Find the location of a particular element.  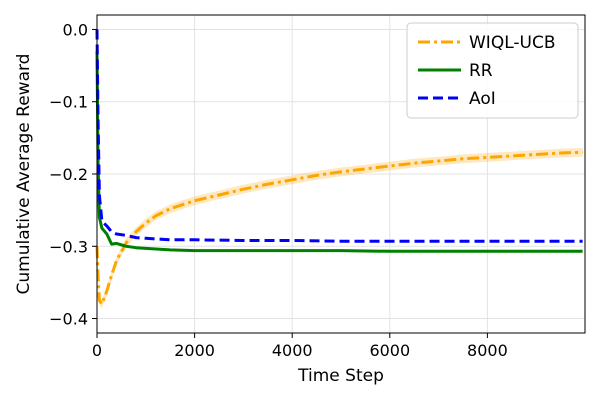

x-tick-label: 8000 is located at coordinates (487, 350).